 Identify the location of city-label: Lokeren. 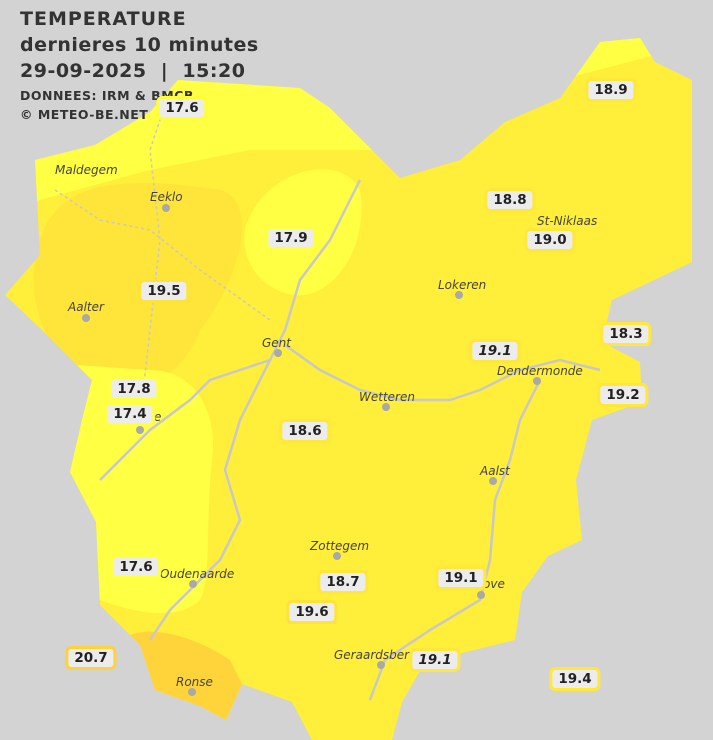
(462, 285).